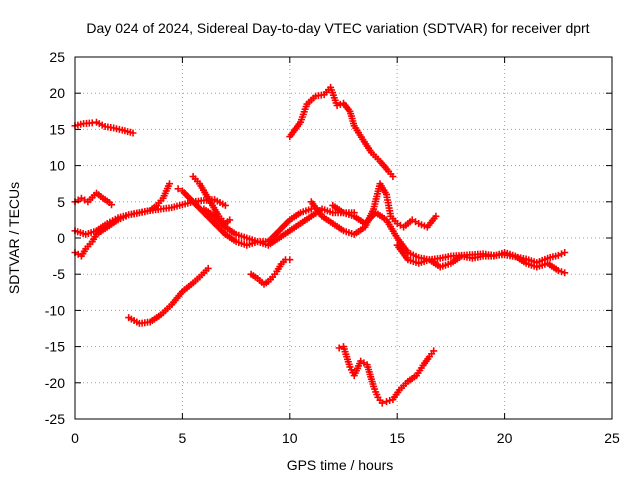 This screenshot has height=480, width=640. Describe the element at coordinates (612, 438) in the screenshot. I see `x-tick-label: 25` at that location.